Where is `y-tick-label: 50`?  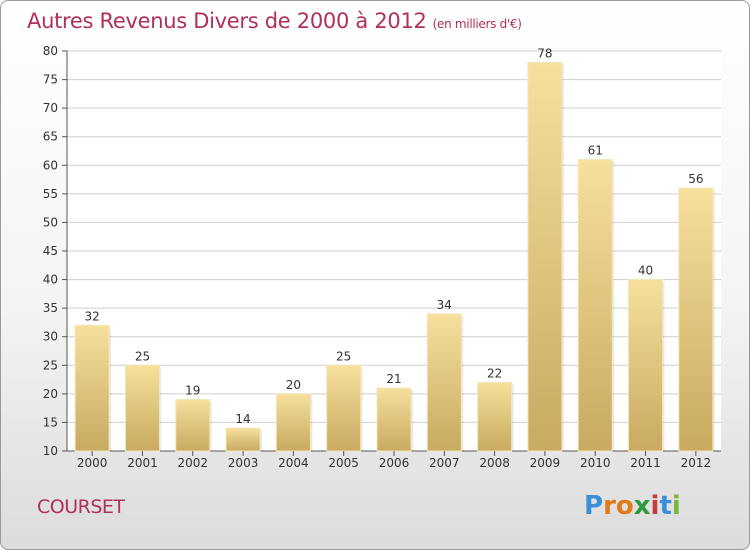
y-tick-label: 50 is located at coordinates (50, 222).